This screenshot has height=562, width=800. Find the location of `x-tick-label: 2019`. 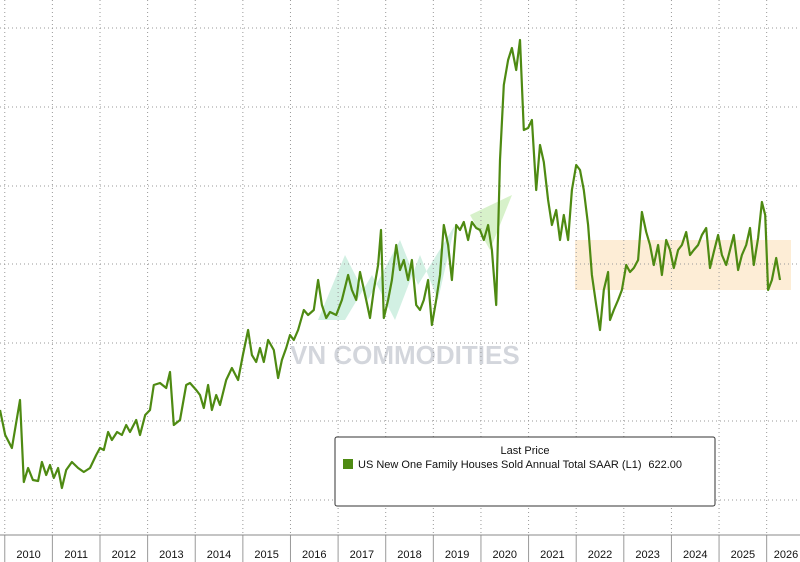

x-tick-label: 2019 is located at coordinates (457, 555).